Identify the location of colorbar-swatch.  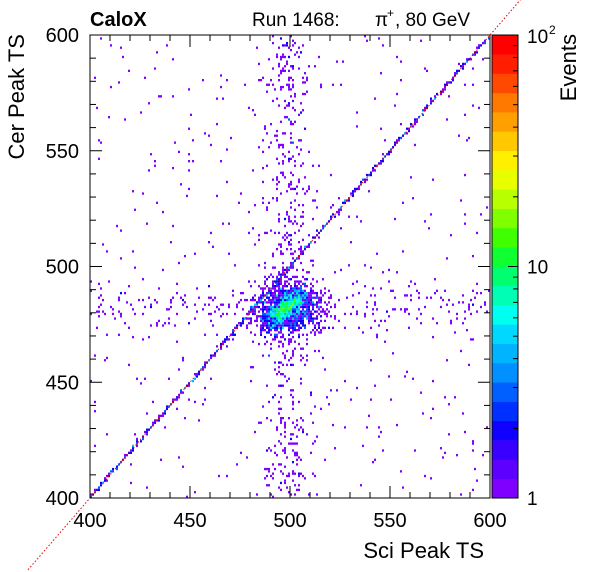
(505, 199).